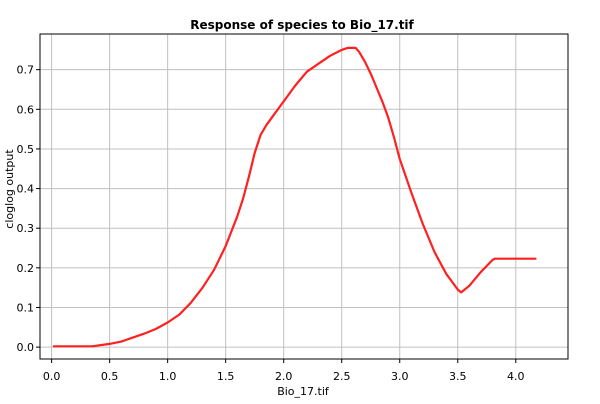  What do you see at coordinates (26, 109) in the screenshot?
I see `y-tick-label: 0.6` at bounding box center [26, 109].